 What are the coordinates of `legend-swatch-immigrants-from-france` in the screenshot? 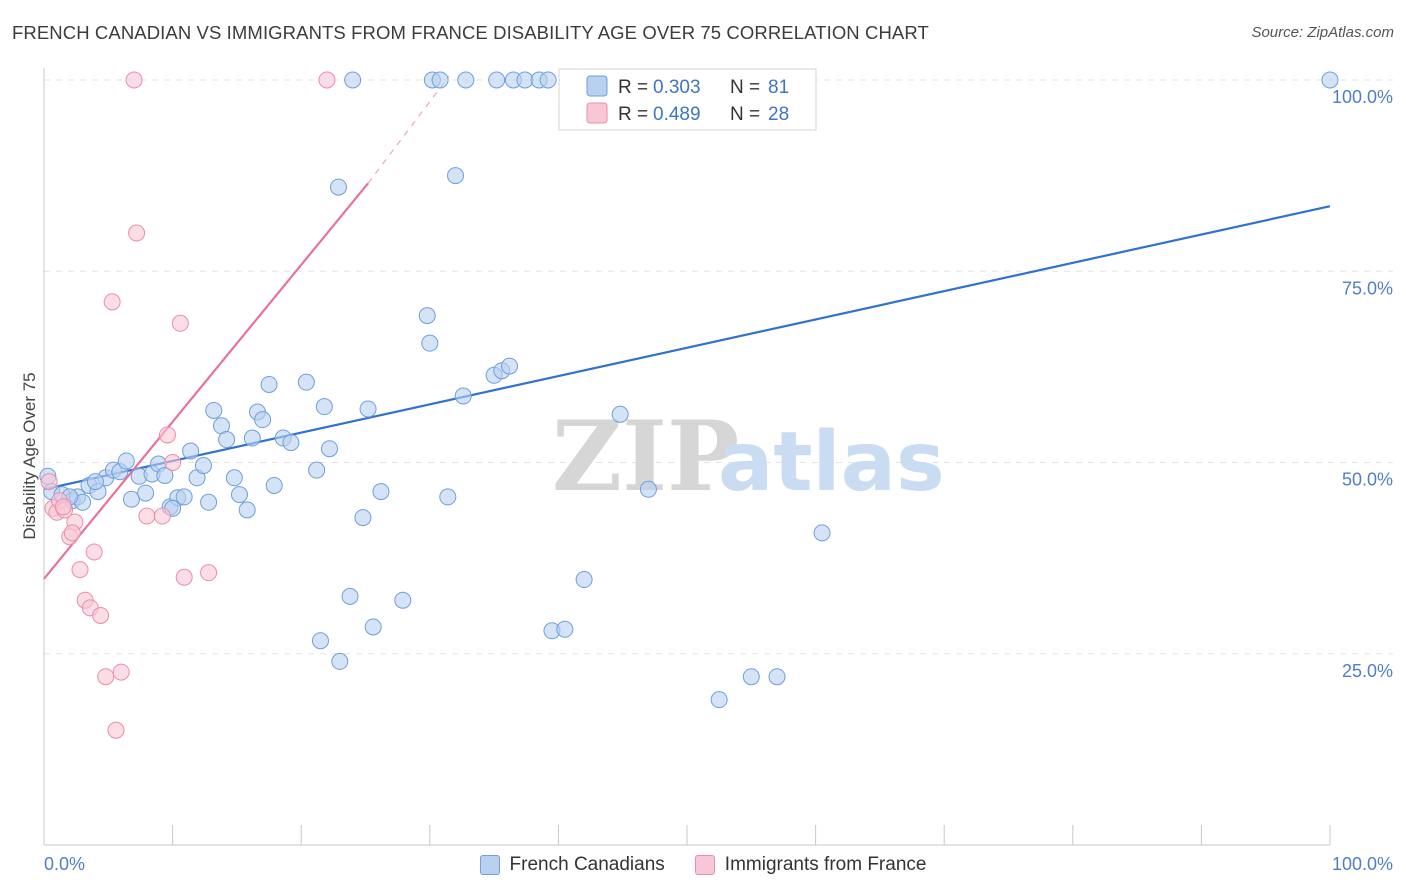 It's located at (704, 865).